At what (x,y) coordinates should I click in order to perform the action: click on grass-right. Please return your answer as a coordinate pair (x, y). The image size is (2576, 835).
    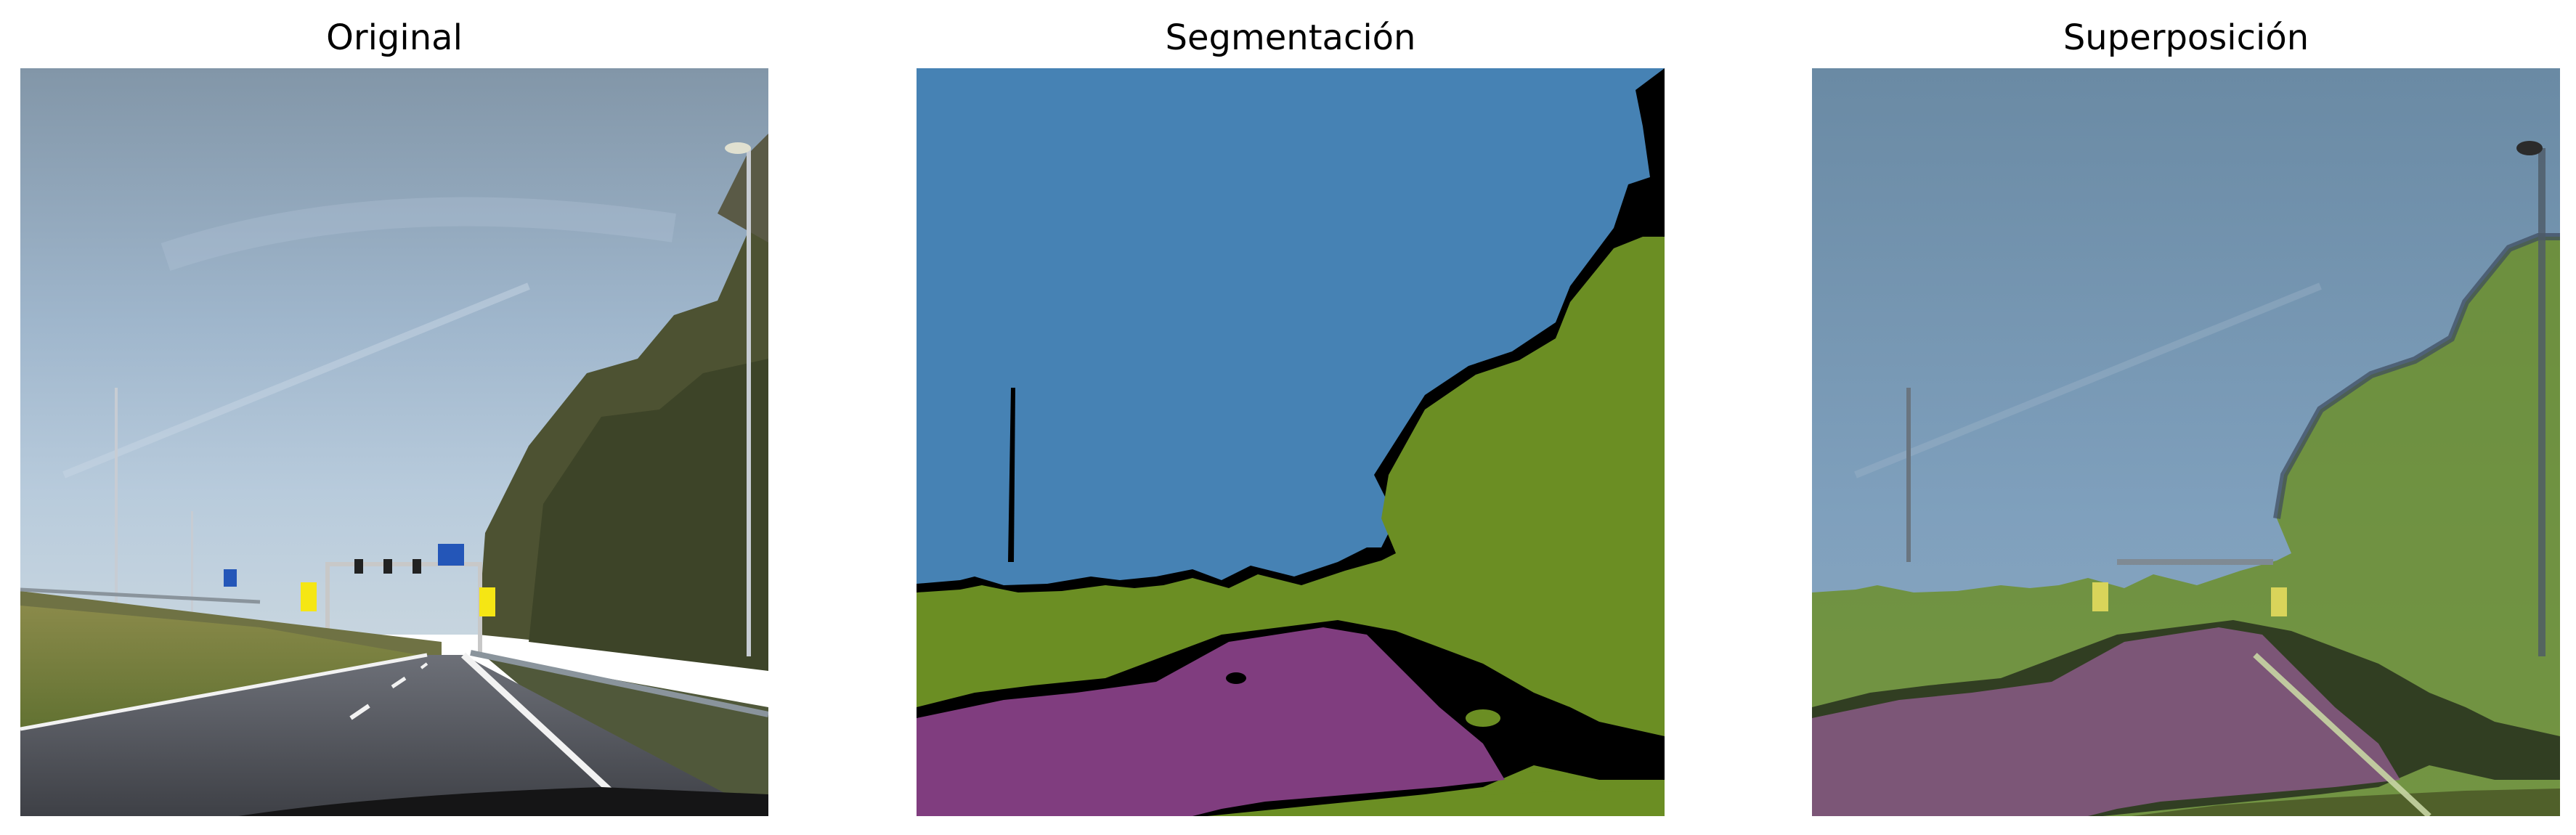
    Looking at the image, I should click on (627, 736).